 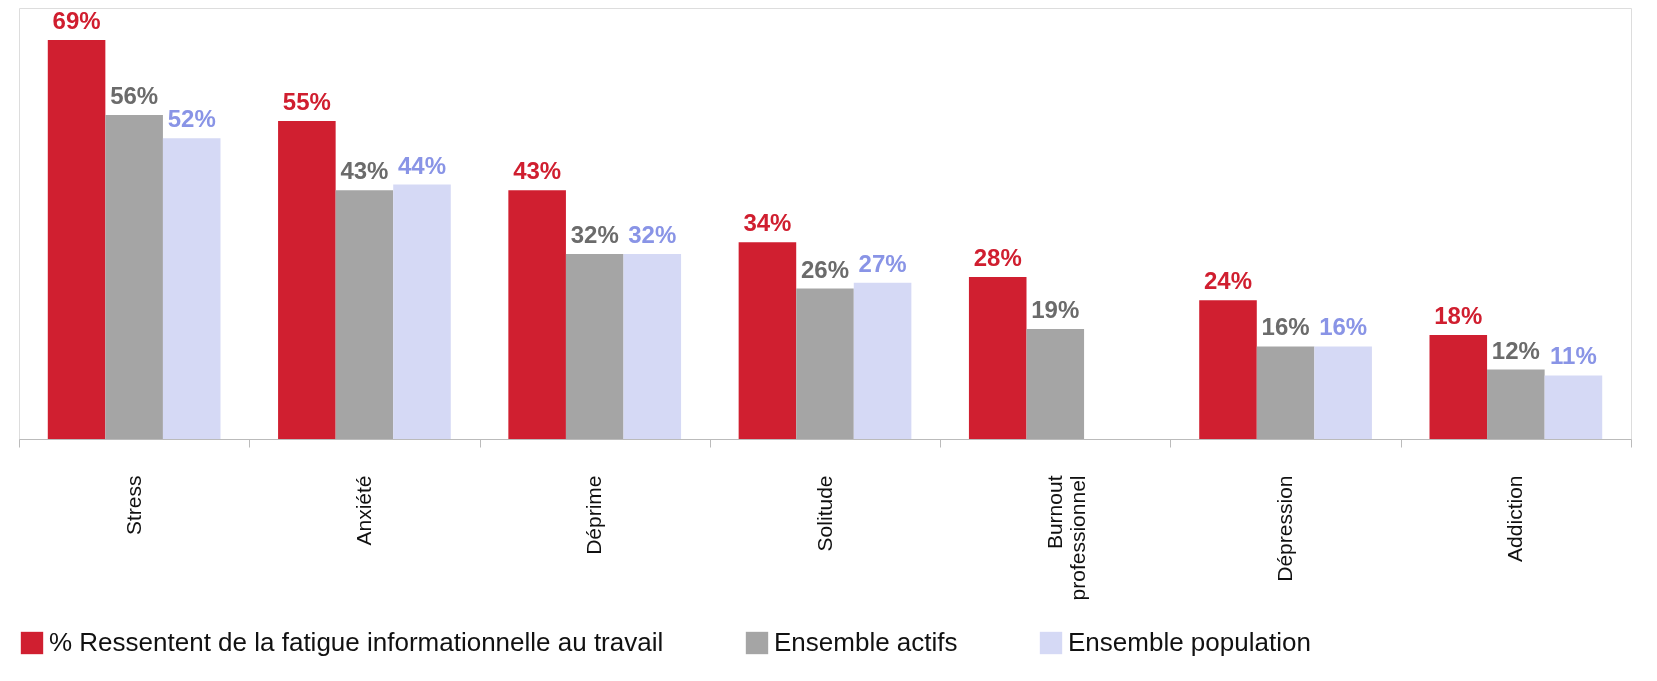 I want to click on x-tick-label: Addiction, so click(x=1515, y=518).